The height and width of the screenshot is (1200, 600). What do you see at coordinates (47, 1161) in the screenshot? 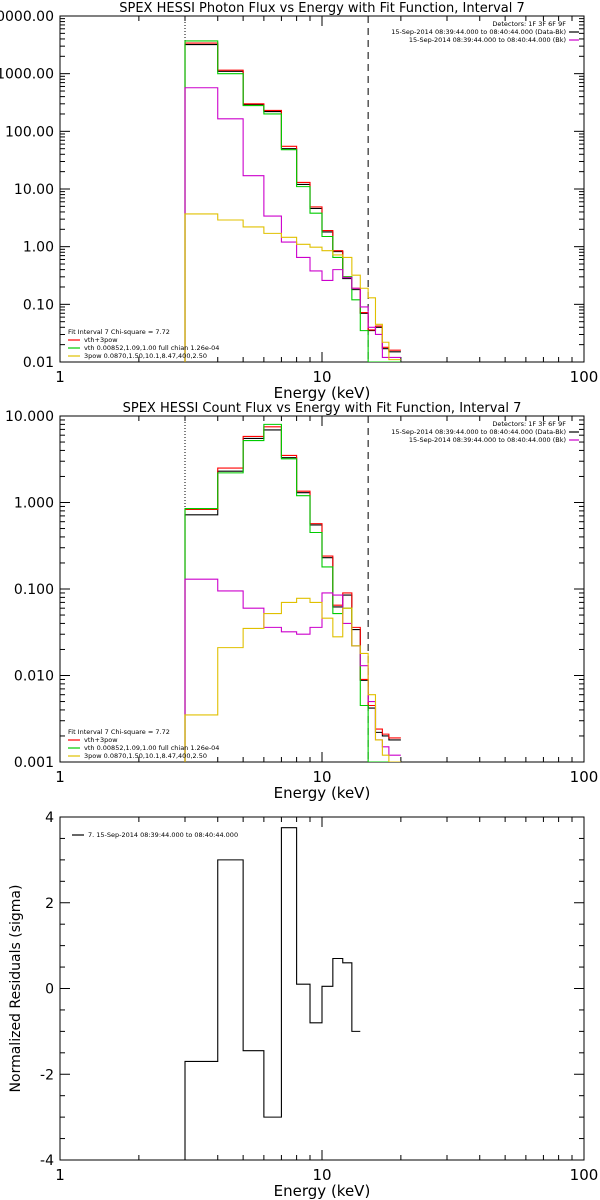
I see `y-tick-label: -4` at bounding box center [47, 1161].